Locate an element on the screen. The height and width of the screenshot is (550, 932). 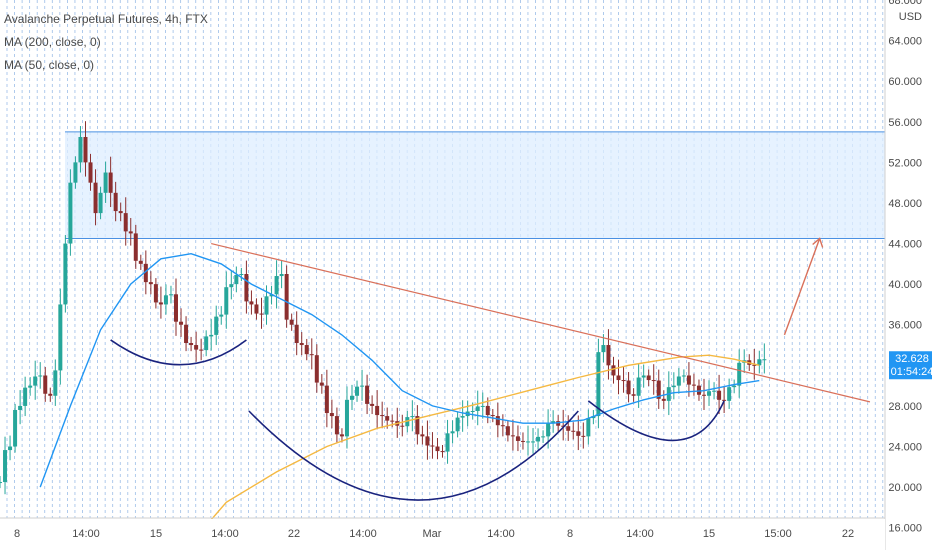
price-axis-bg is located at coordinates (909, 275).